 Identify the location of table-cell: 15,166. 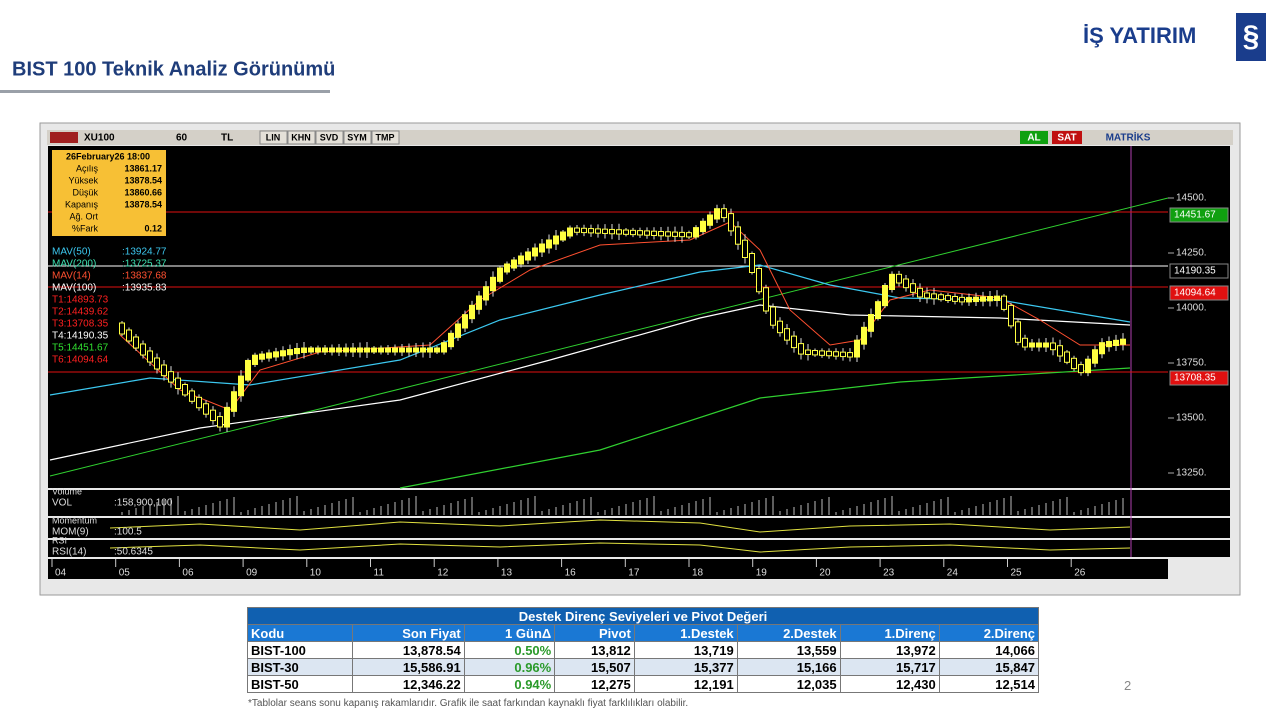
(788, 667).